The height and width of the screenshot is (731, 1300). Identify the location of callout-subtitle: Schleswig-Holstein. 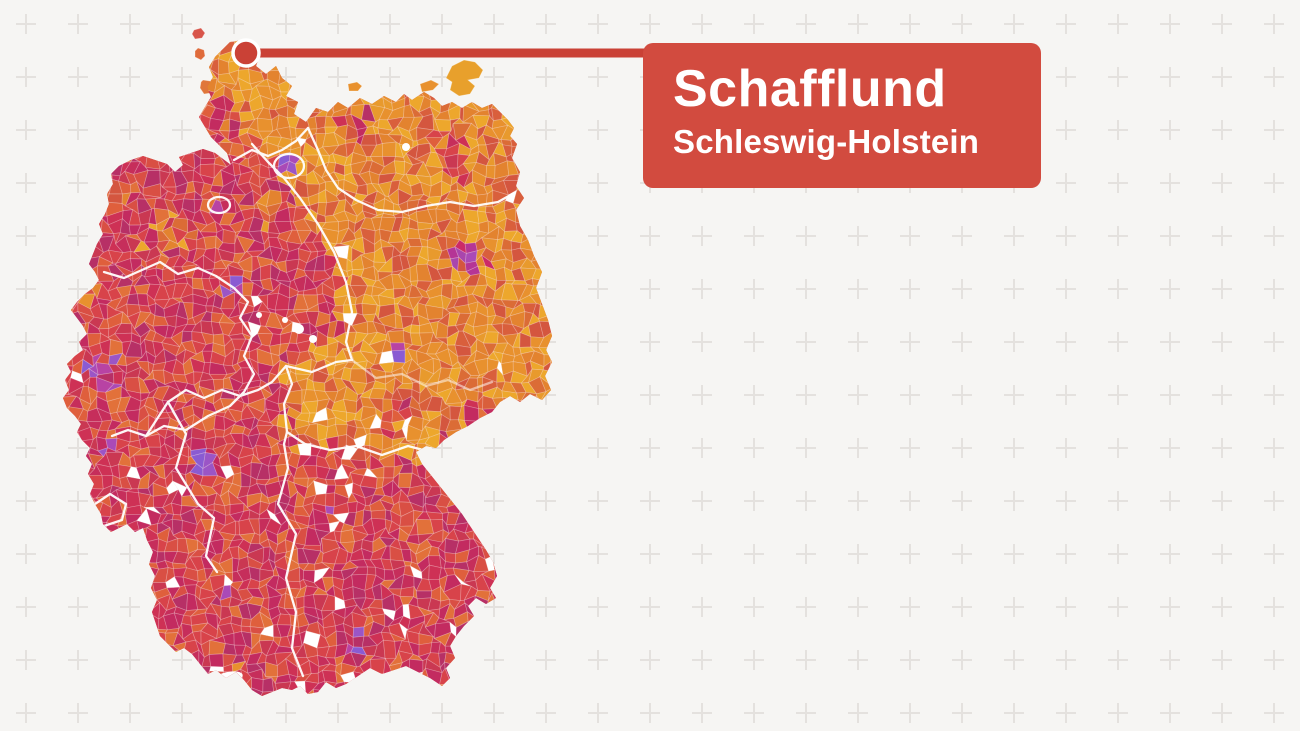
(826, 141).